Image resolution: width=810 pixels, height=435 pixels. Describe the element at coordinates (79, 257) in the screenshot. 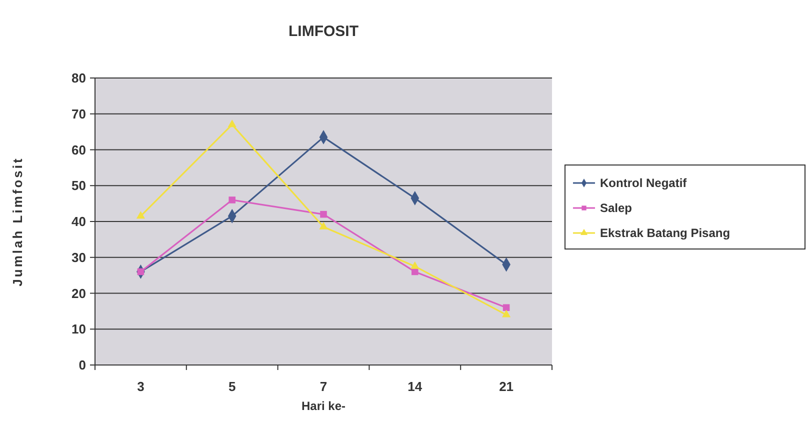

I see `y-tick-label: 30` at that location.